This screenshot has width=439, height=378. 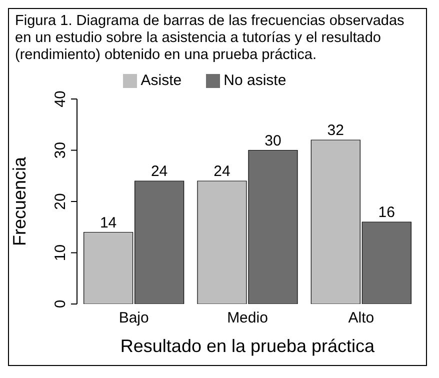 I want to click on y-tick-label: 30, so click(x=60, y=150).